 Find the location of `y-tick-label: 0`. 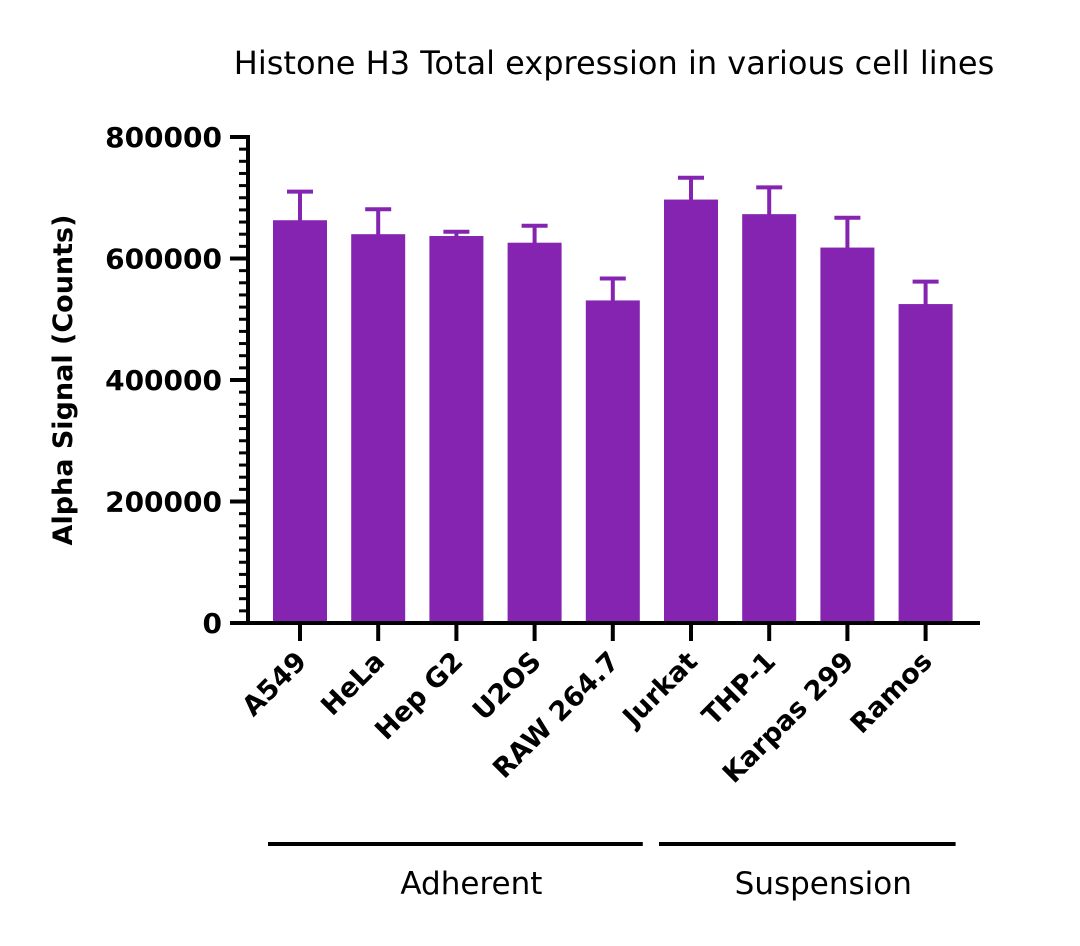

y-tick-label: 0 is located at coordinates (212, 623).